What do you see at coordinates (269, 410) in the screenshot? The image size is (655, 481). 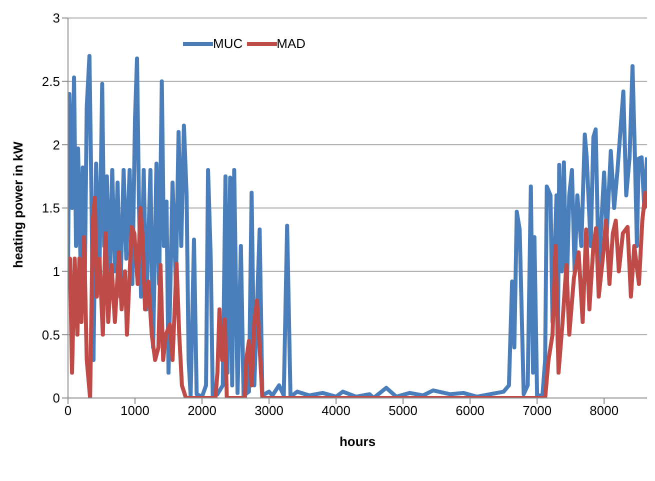 I see `x-tick-label: 3000` at bounding box center [269, 410].